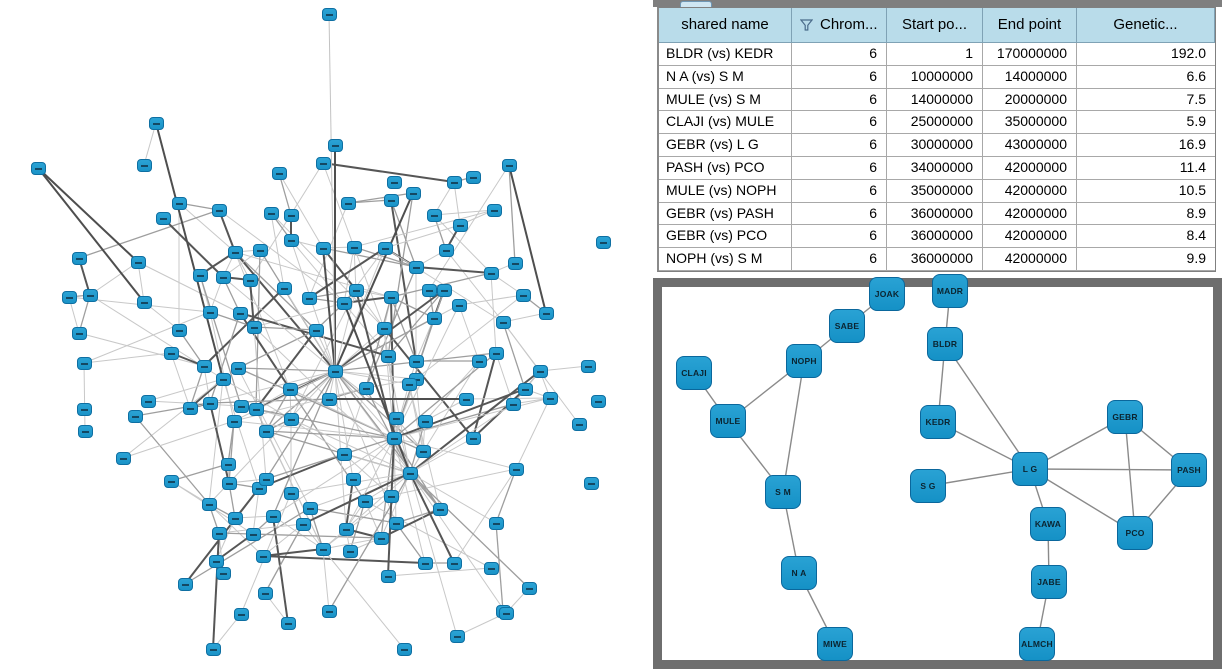  Describe the element at coordinates (928, 486) in the screenshot. I see `network-node-s-g: S G` at that location.